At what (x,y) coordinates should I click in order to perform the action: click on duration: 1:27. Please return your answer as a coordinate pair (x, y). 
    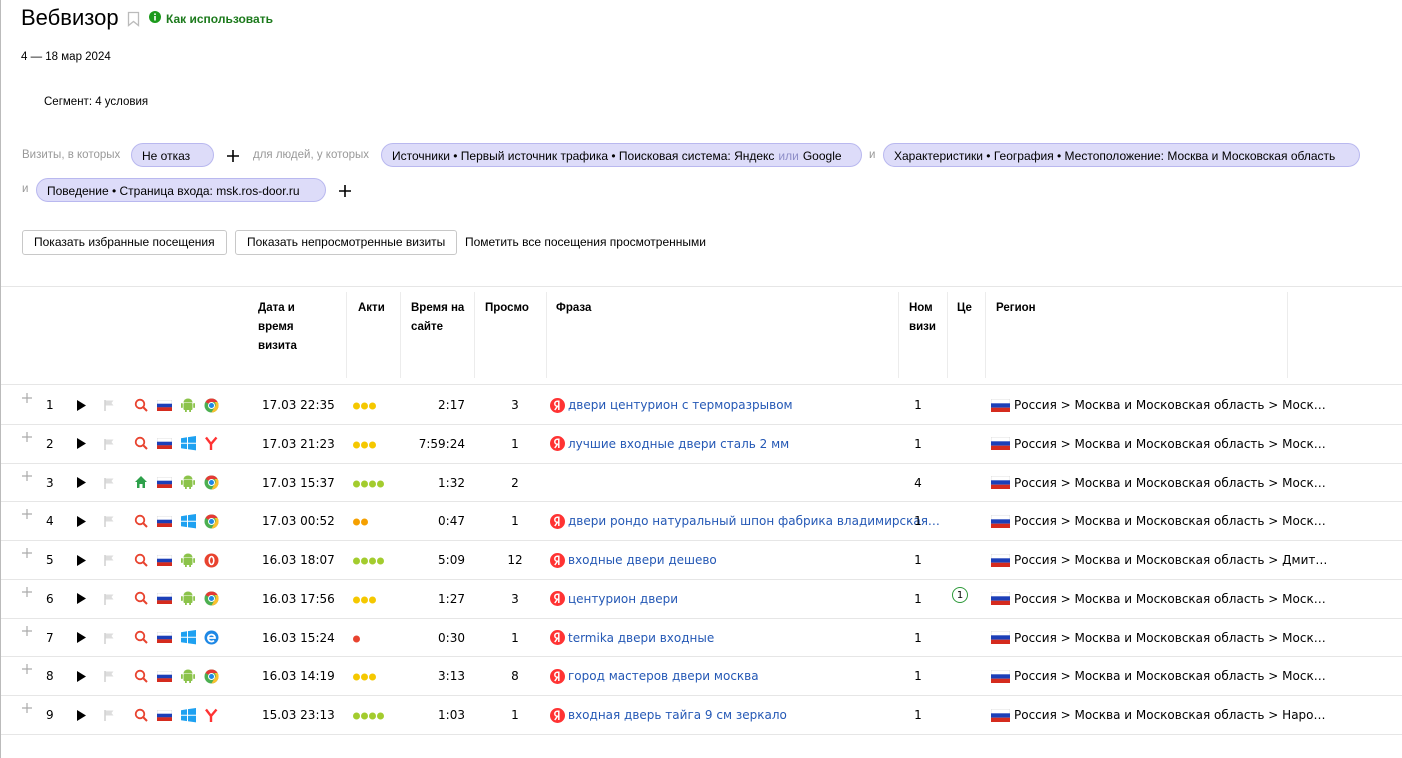
    Looking at the image, I should click on (451, 599).